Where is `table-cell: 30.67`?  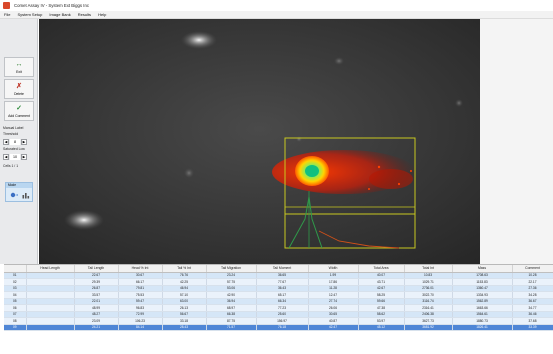 table-cell: 30.67 is located at coordinates (140, 275).